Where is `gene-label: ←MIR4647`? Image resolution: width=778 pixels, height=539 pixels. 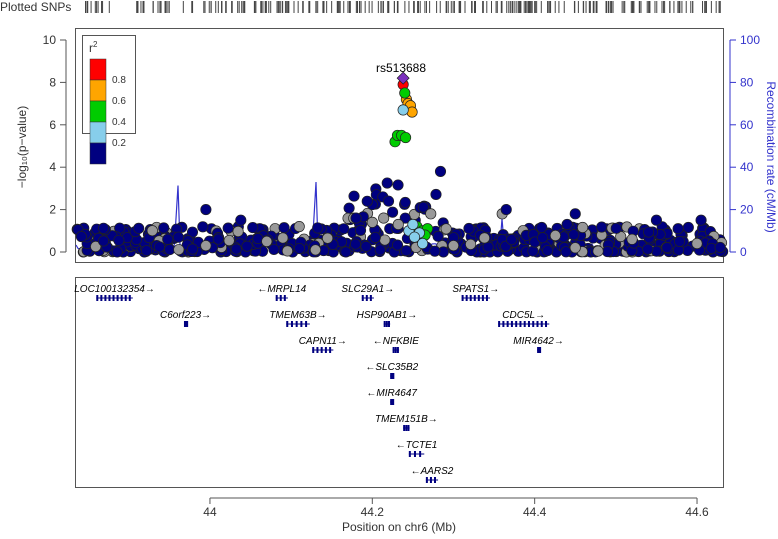 gene-label: ←MIR4647 is located at coordinates (391, 393).